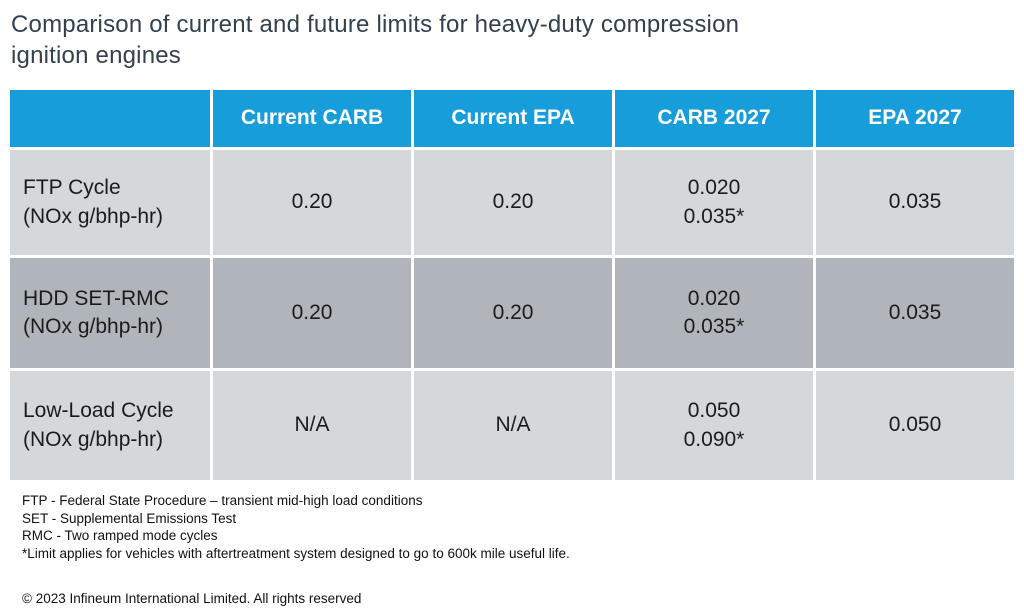 This screenshot has width=1024, height=616. What do you see at coordinates (915, 425) in the screenshot?
I see `cell-llc-epa-2027: 0.050` at bounding box center [915, 425].